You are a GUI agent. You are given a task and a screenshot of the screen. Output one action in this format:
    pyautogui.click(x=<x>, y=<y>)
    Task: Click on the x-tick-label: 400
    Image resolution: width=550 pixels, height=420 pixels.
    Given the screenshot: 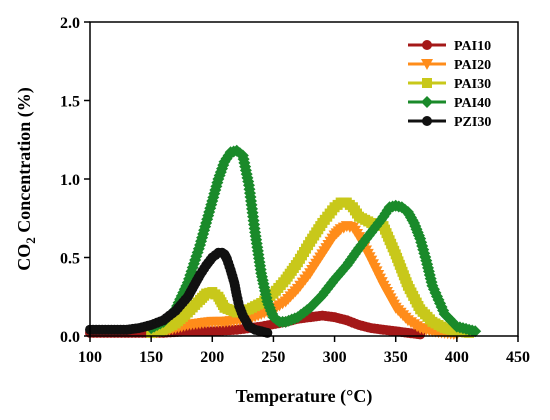 What is the action you would take?
    pyautogui.click(x=457, y=357)
    